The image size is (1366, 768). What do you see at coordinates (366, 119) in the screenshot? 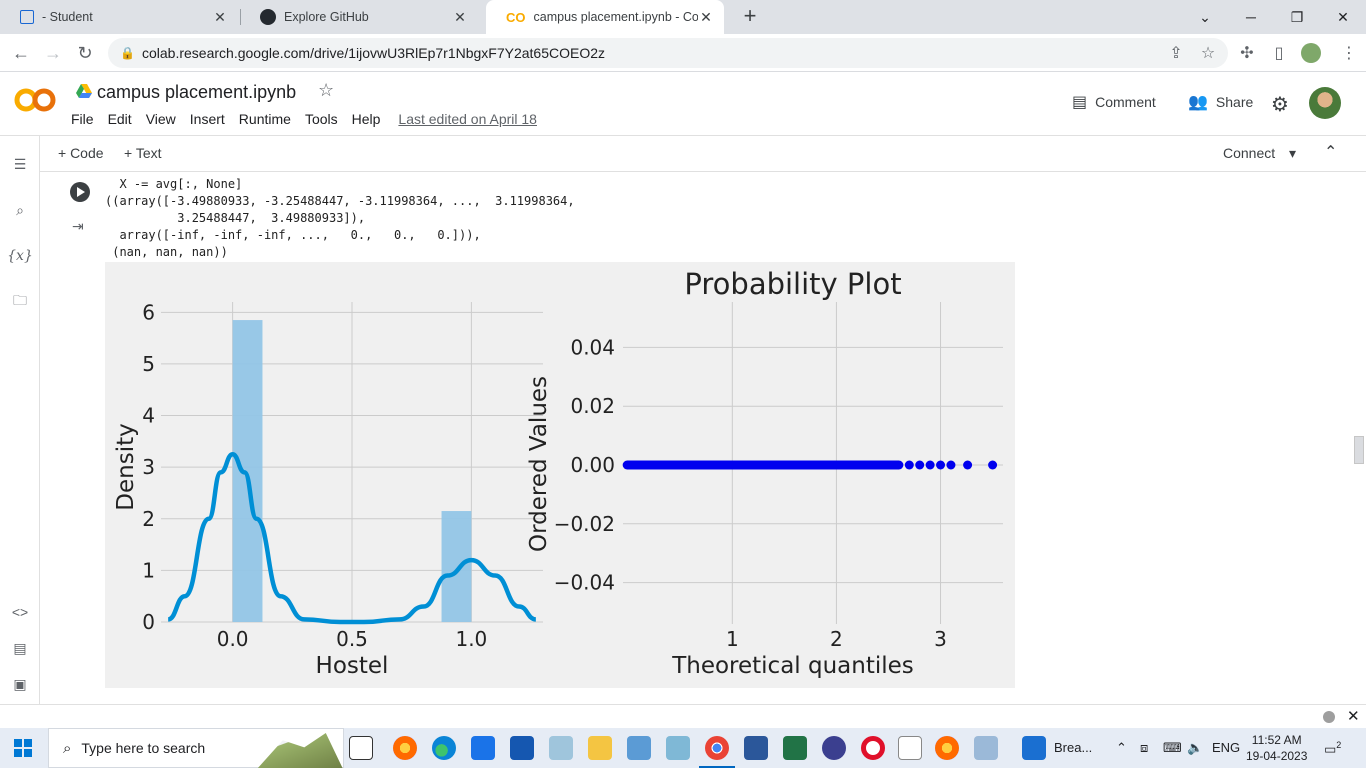
I see `menu-help: Help` at bounding box center [366, 119].